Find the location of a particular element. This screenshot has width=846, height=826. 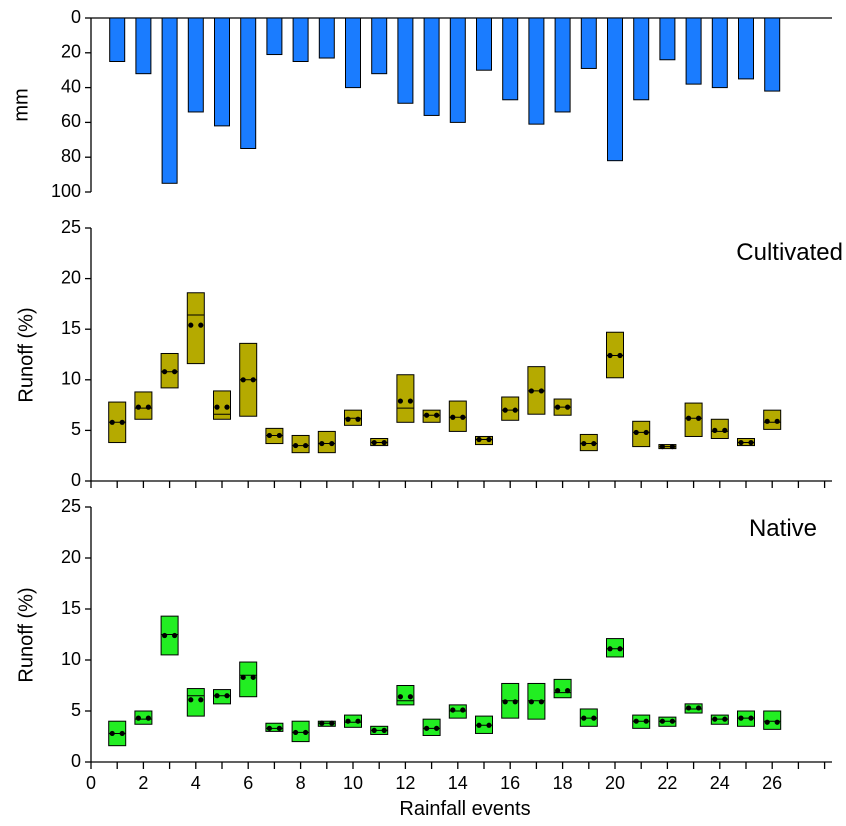

rainfall-y-tick-label: 100 is located at coordinates (66, 191).